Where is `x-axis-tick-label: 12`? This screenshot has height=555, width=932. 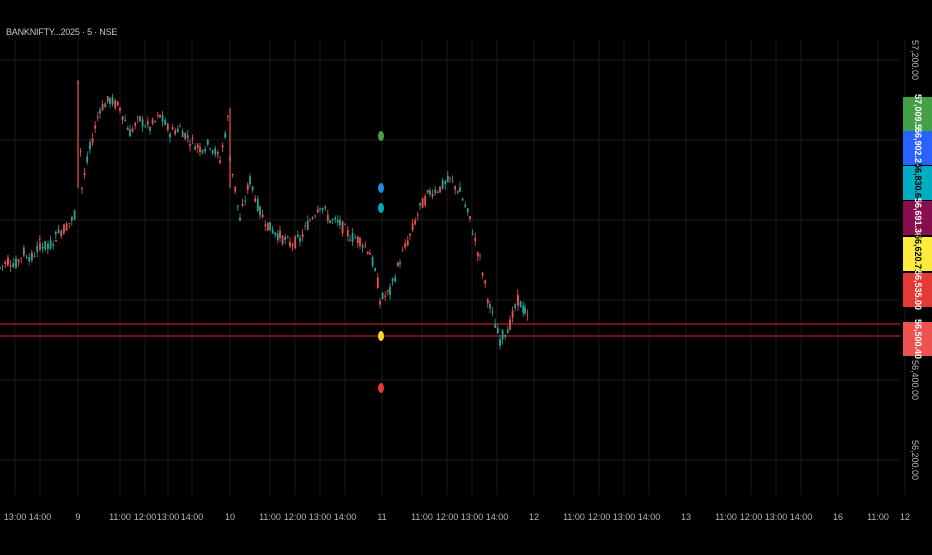
x-axis-tick-label: 12 is located at coordinates (905, 517).